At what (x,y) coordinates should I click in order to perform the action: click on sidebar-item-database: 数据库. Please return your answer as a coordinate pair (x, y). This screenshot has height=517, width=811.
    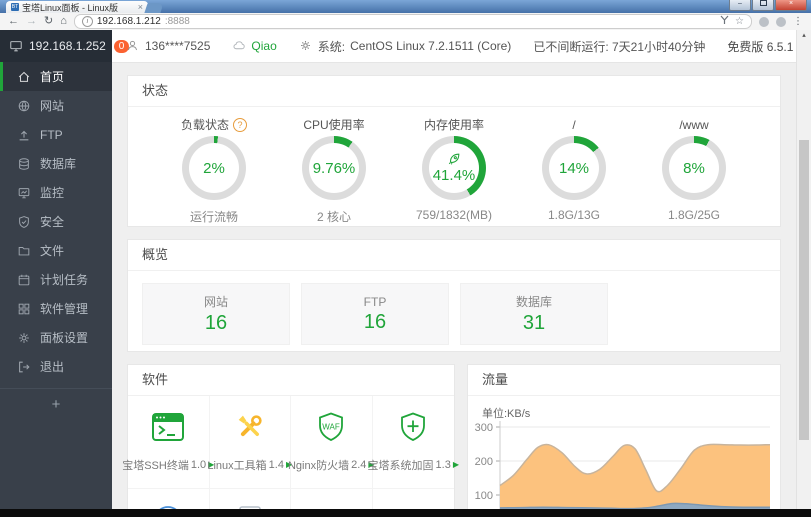
    Looking at the image, I should click on (56, 163).